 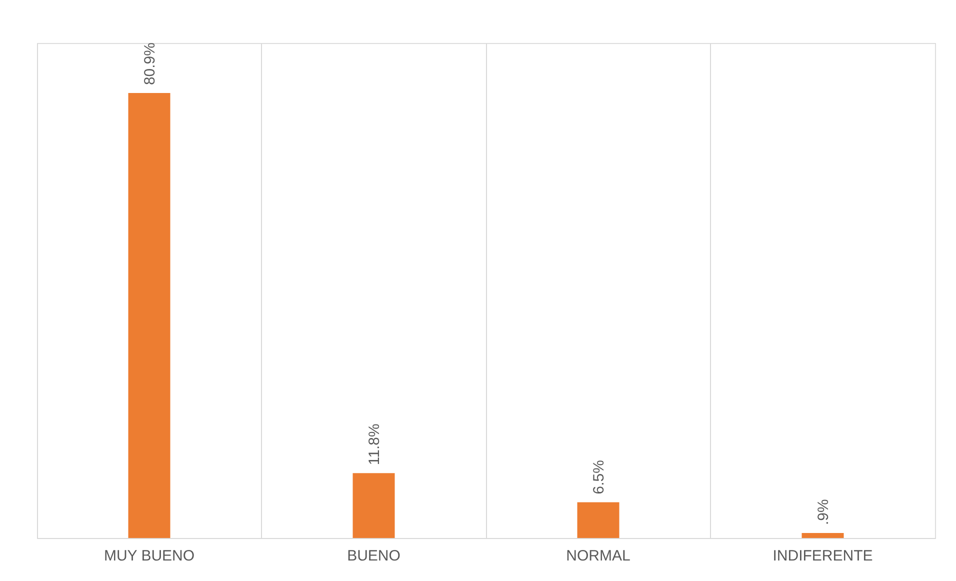 What do you see at coordinates (373, 556) in the screenshot?
I see `x-tick-label: BUENO` at bounding box center [373, 556].